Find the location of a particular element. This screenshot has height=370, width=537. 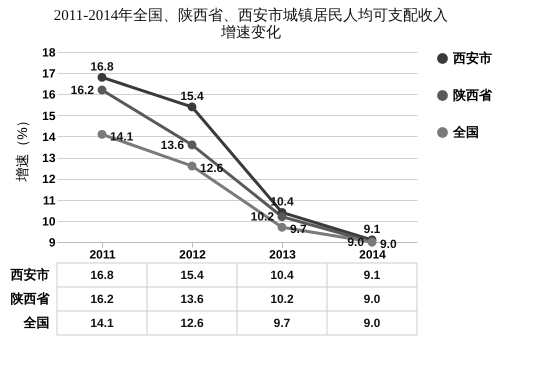

text: 陕西省 is located at coordinates (30, 298).